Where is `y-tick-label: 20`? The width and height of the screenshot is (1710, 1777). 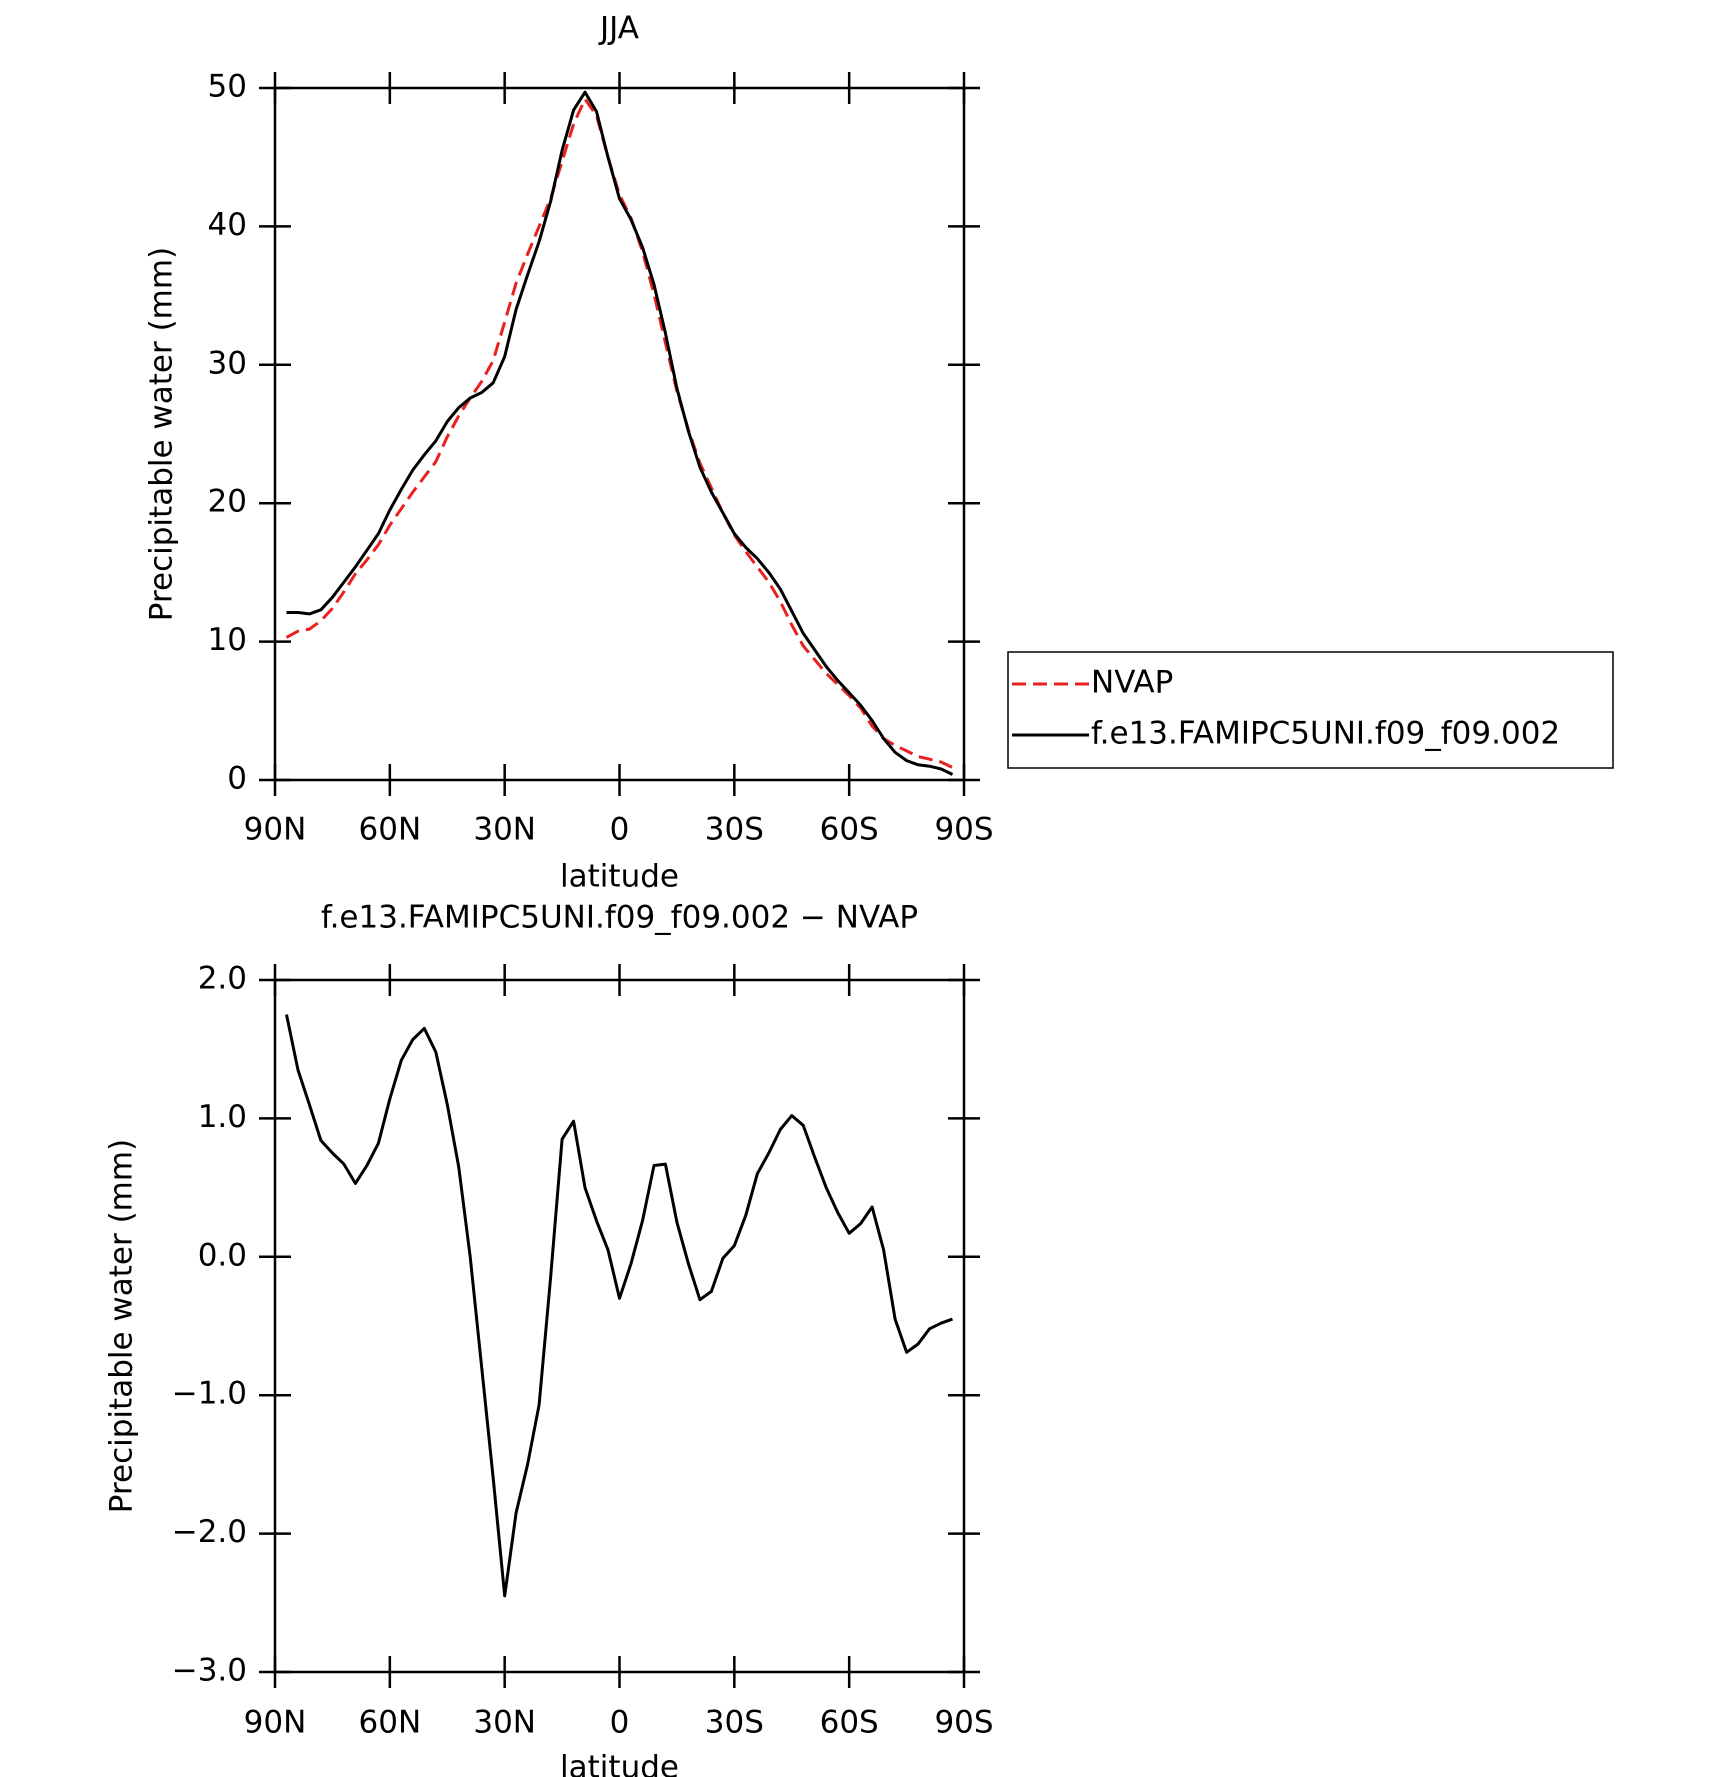 y-tick-label: 20 is located at coordinates (227, 502).